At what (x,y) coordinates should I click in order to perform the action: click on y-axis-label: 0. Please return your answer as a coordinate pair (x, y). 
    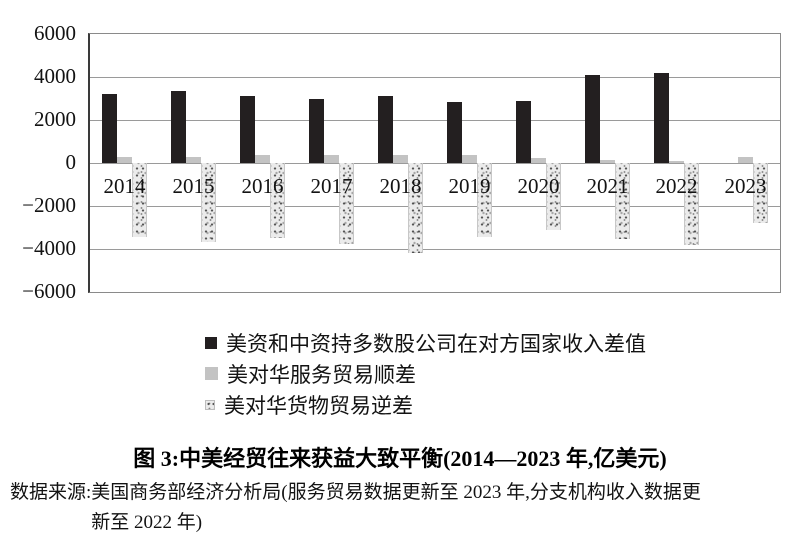
    Looking at the image, I should click on (71, 162).